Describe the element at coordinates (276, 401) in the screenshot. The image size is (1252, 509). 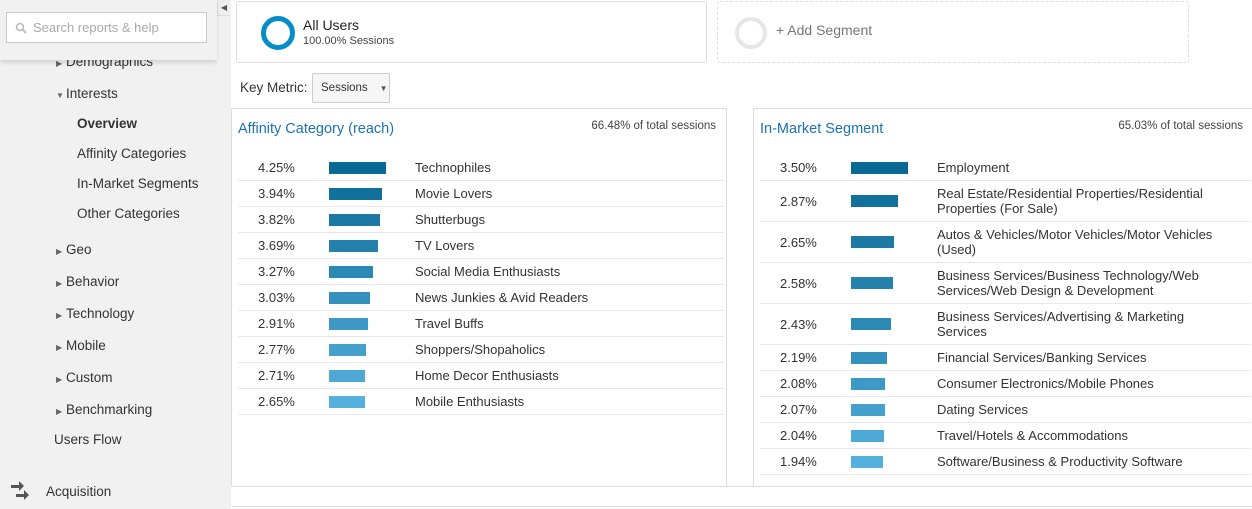
I see `row-percent: 2.65%` at that location.